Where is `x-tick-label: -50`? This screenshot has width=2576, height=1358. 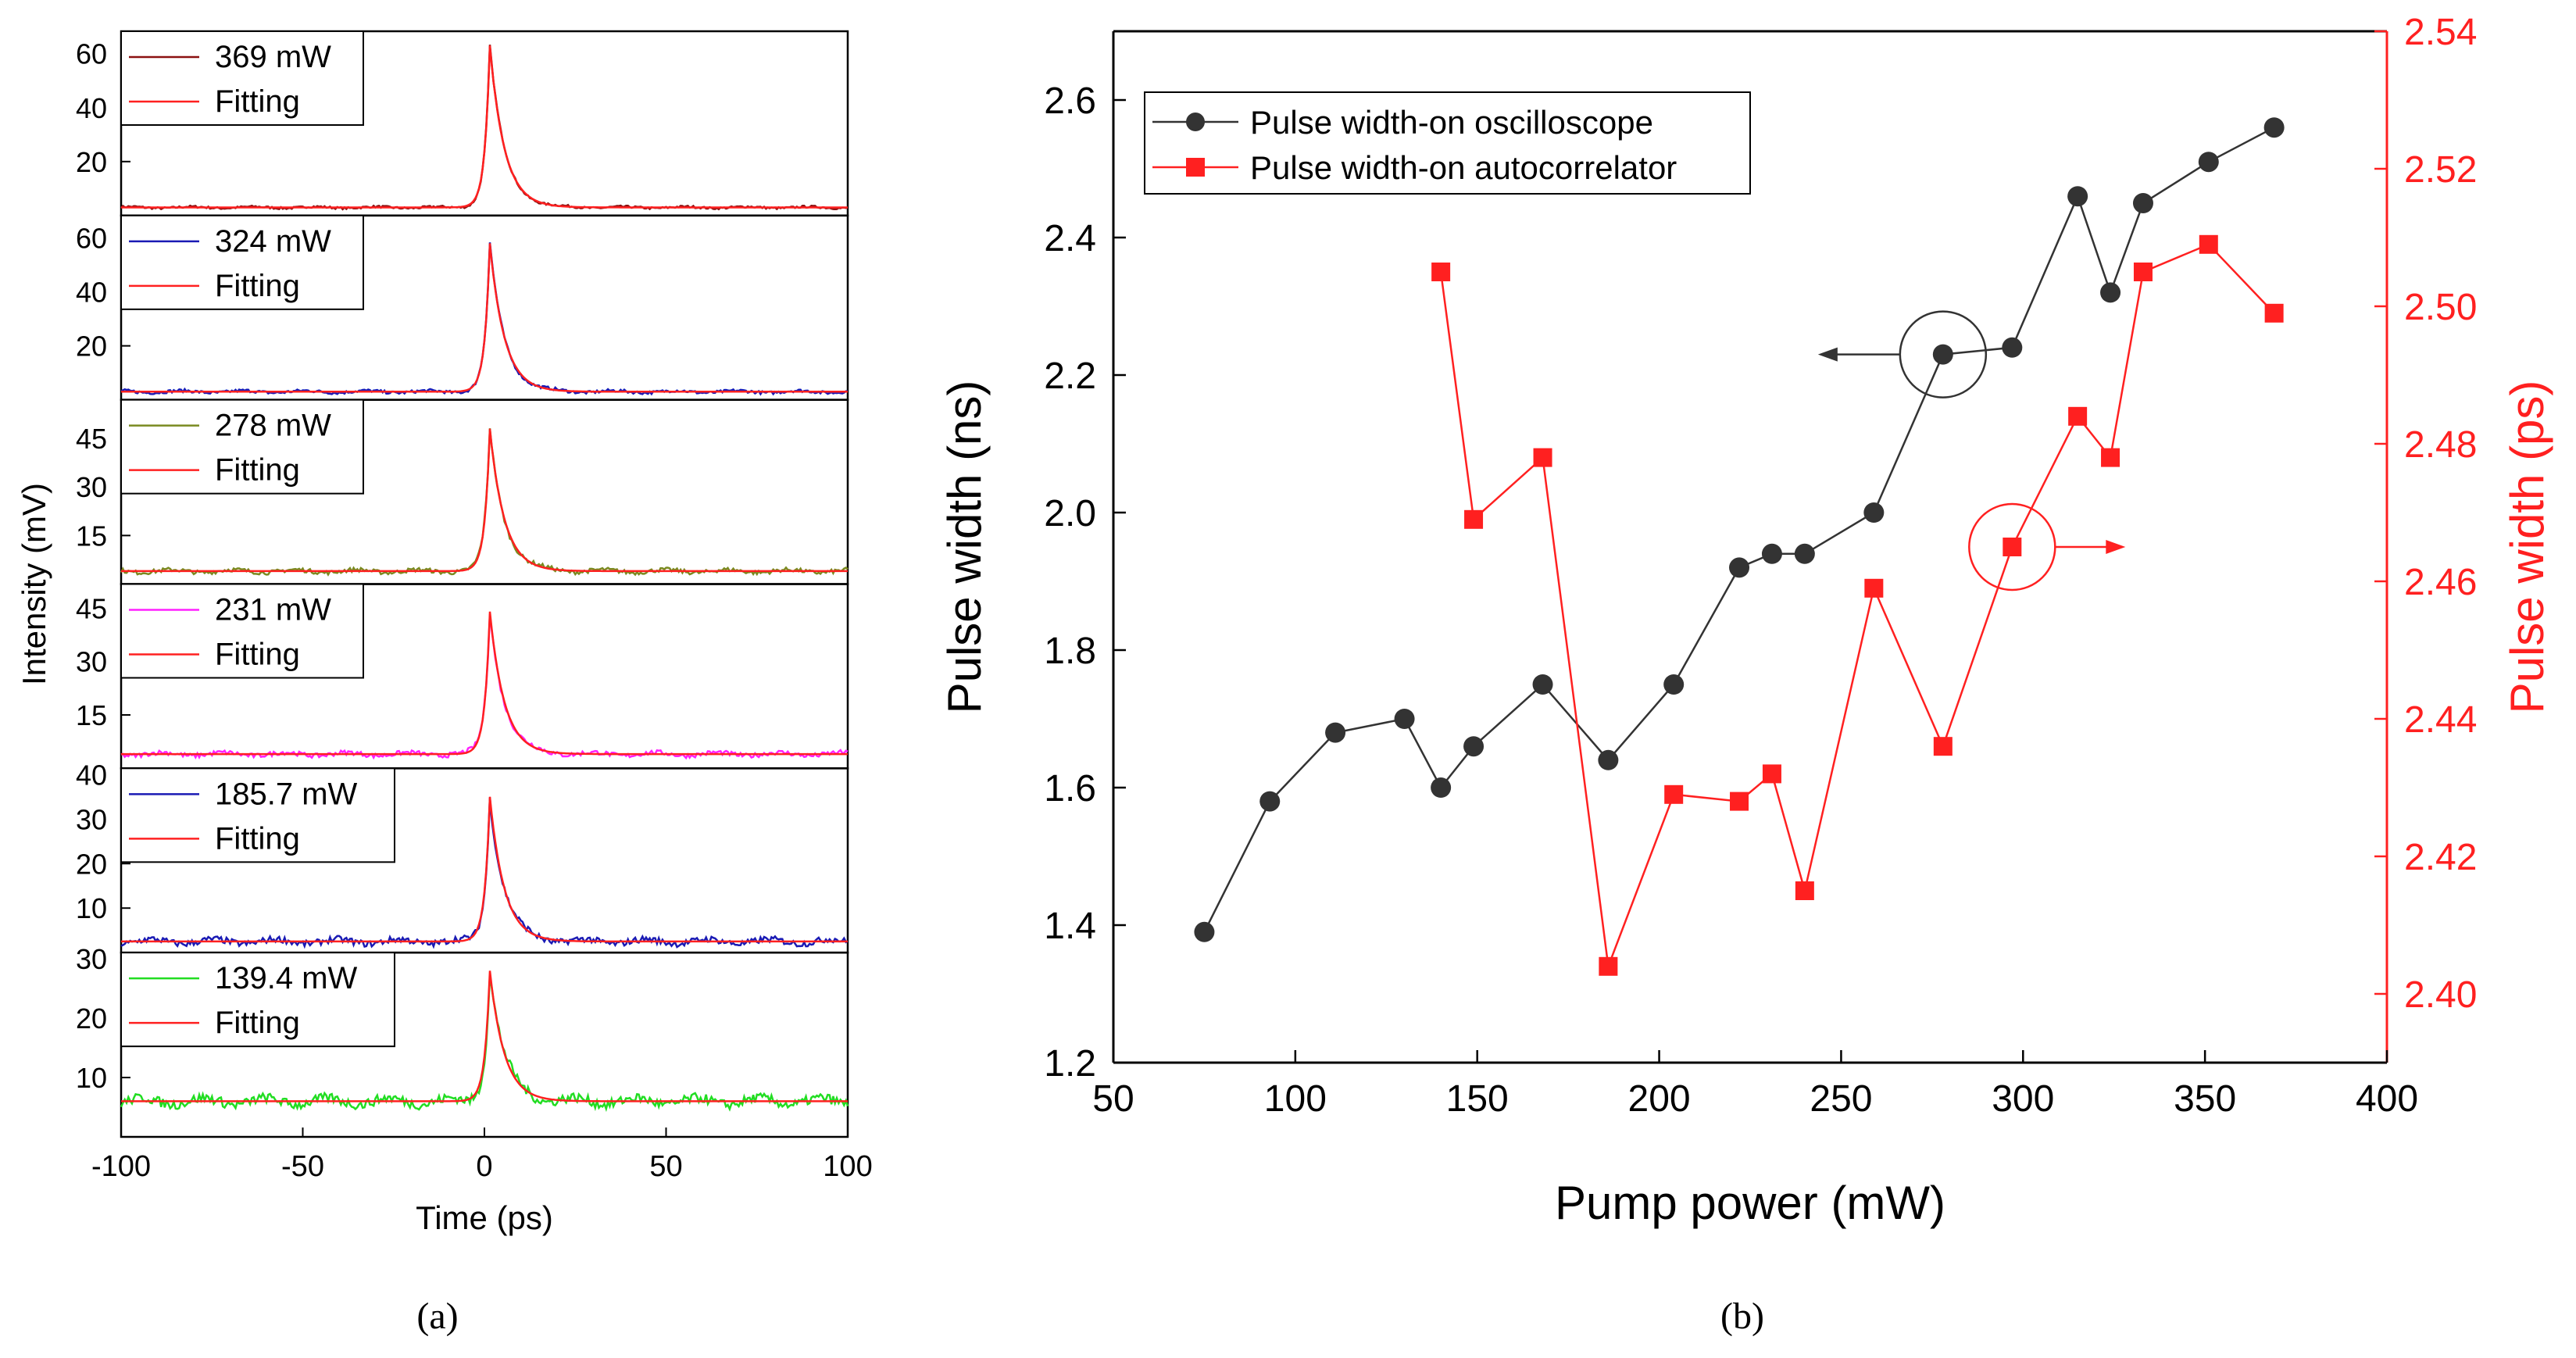
x-tick-label: -50 is located at coordinates (303, 1166).